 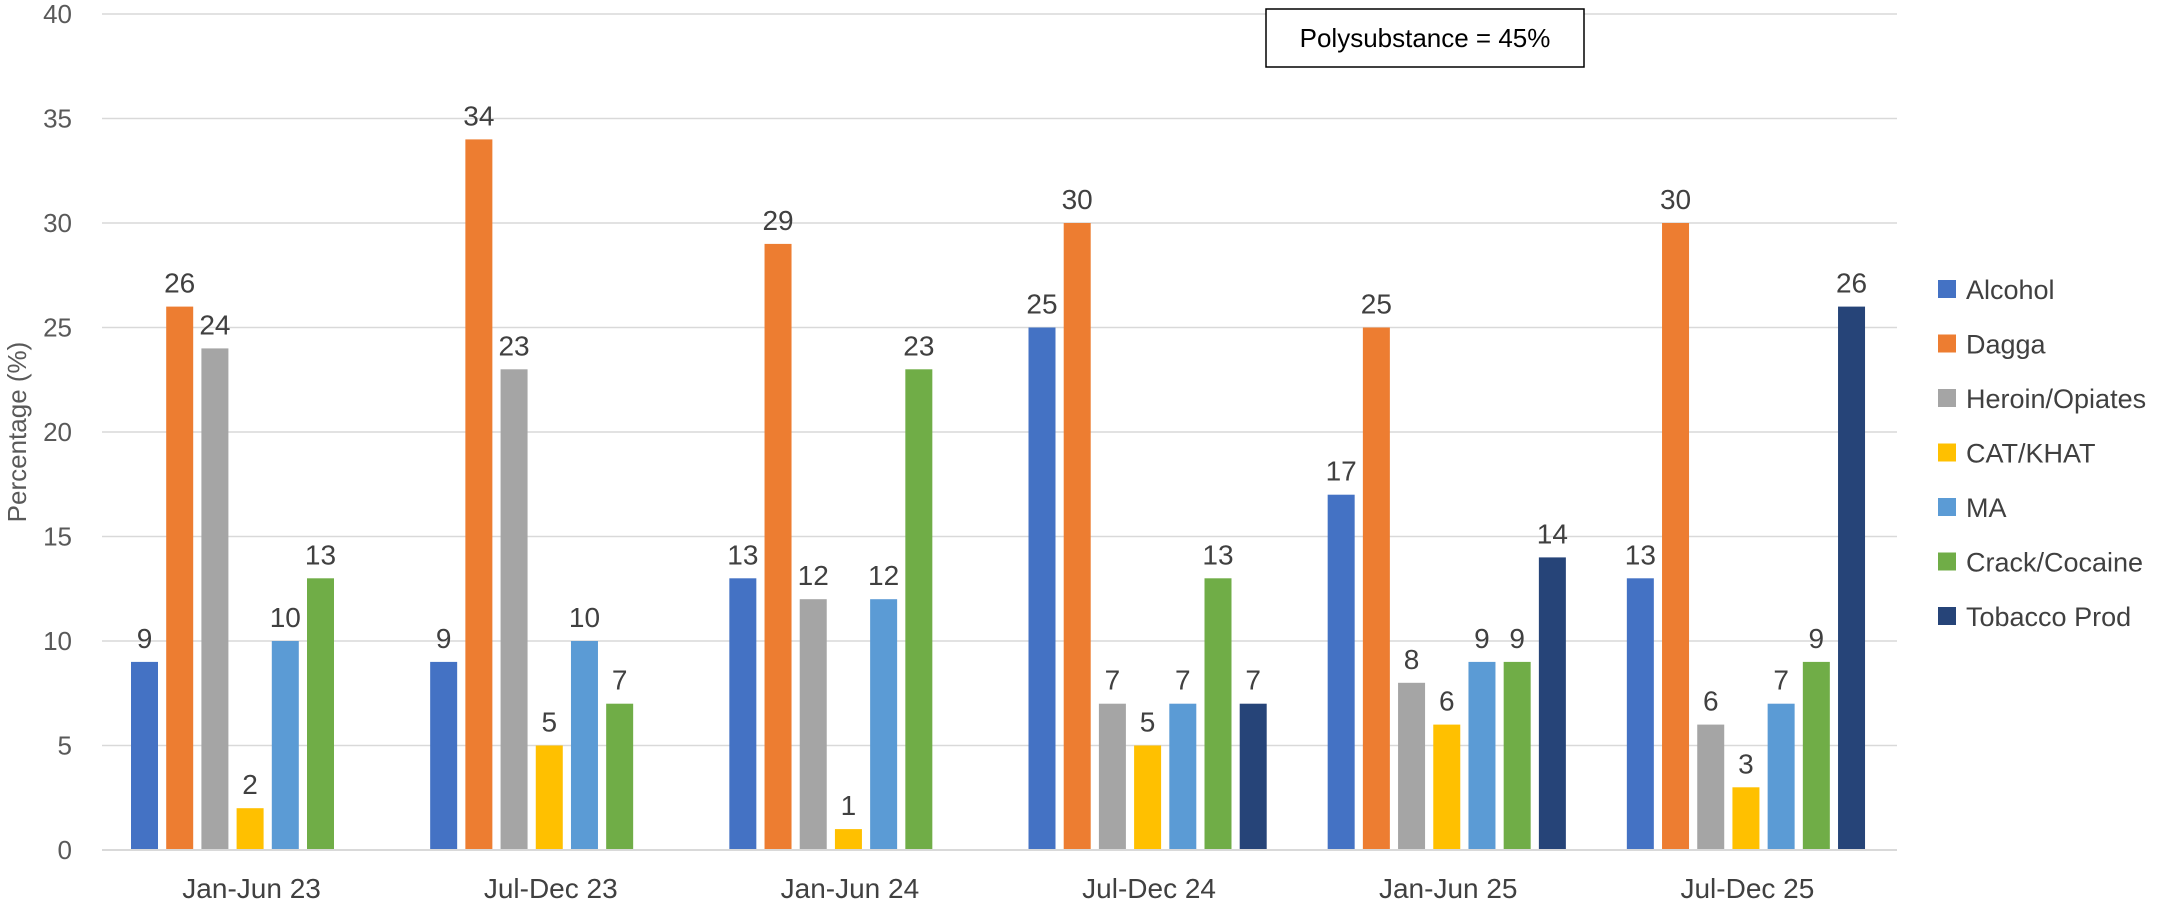 What do you see at coordinates (850, 888) in the screenshot?
I see `x-category-label: Jan-Jun 24` at bounding box center [850, 888].